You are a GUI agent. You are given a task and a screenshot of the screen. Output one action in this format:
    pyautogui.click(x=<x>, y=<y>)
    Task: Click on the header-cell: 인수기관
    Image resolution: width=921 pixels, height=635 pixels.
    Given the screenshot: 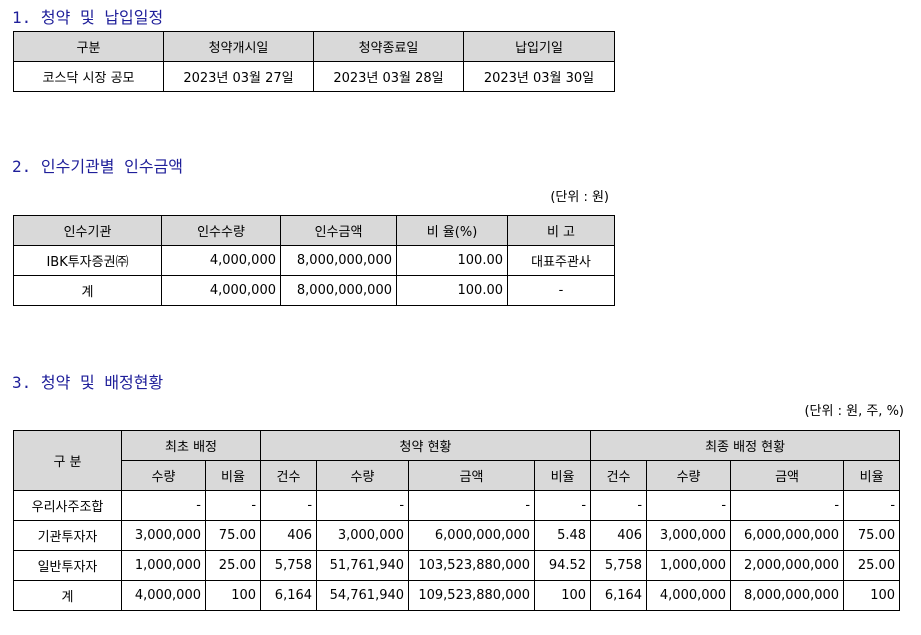 What is the action you would take?
    pyautogui.click(x=87, y=230)
    